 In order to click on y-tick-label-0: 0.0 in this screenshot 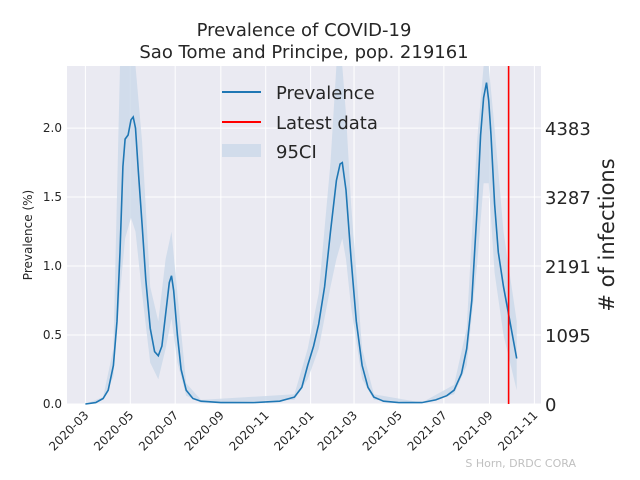, I will do `click(52, 404)`.